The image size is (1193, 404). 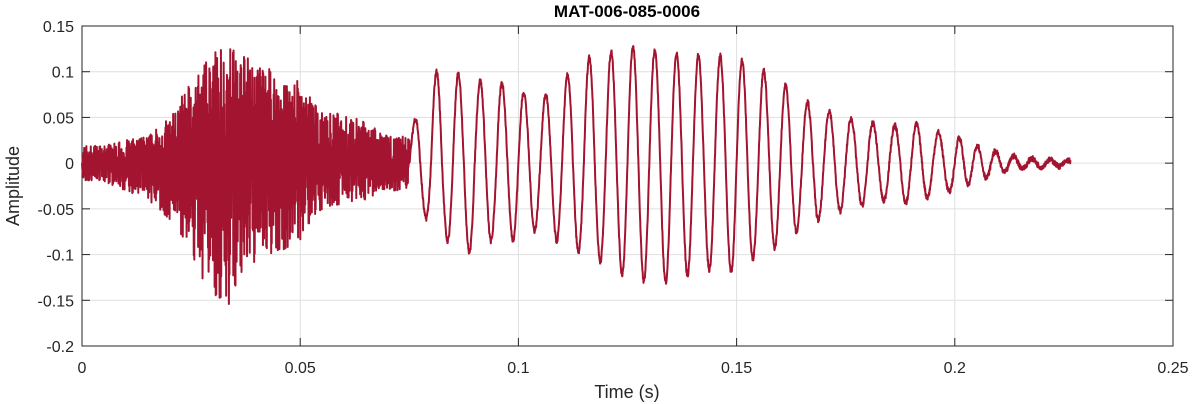 What do you see at coordinates (56, 210) in the screenshot?
I see `y-tick-label: -0.05` at bounding box center [56, 210].